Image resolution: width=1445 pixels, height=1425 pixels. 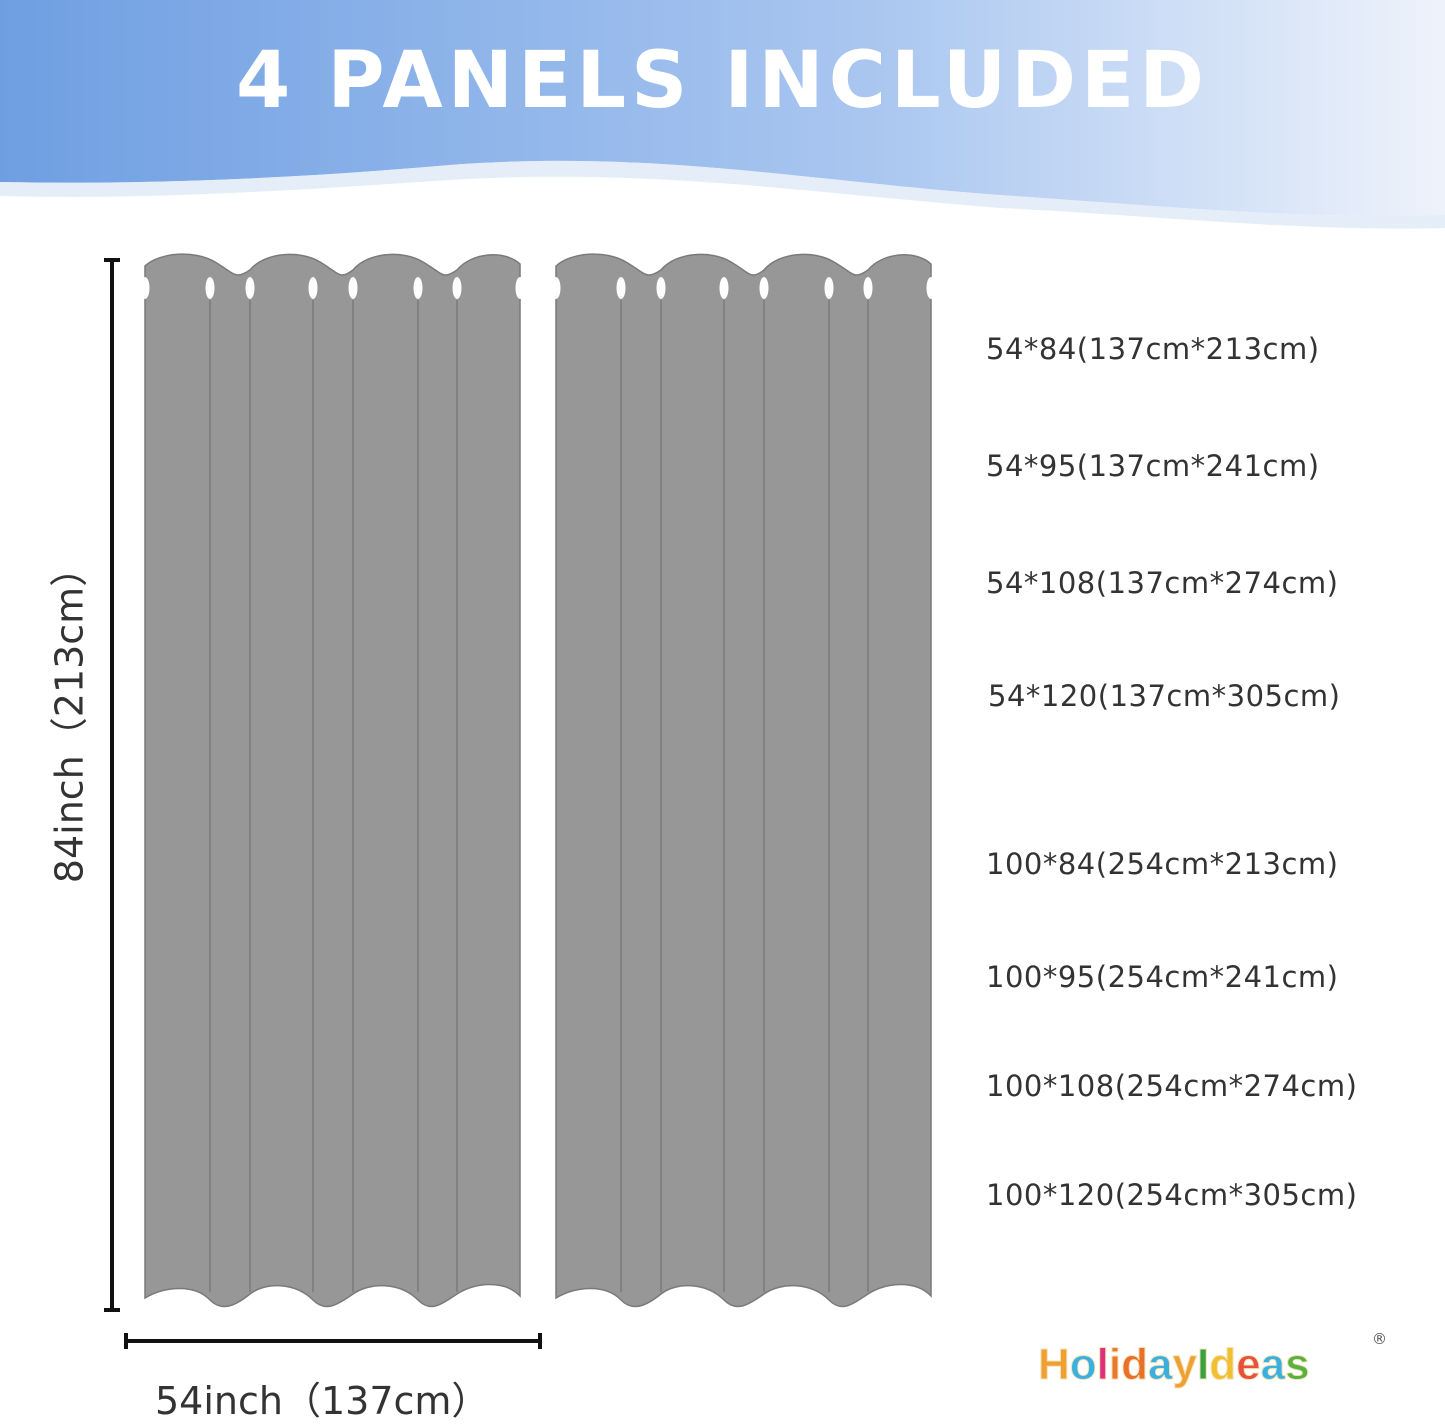 I want to click on size-option: 100*120(254cm*305cm), so click(x=1172, y=1195).